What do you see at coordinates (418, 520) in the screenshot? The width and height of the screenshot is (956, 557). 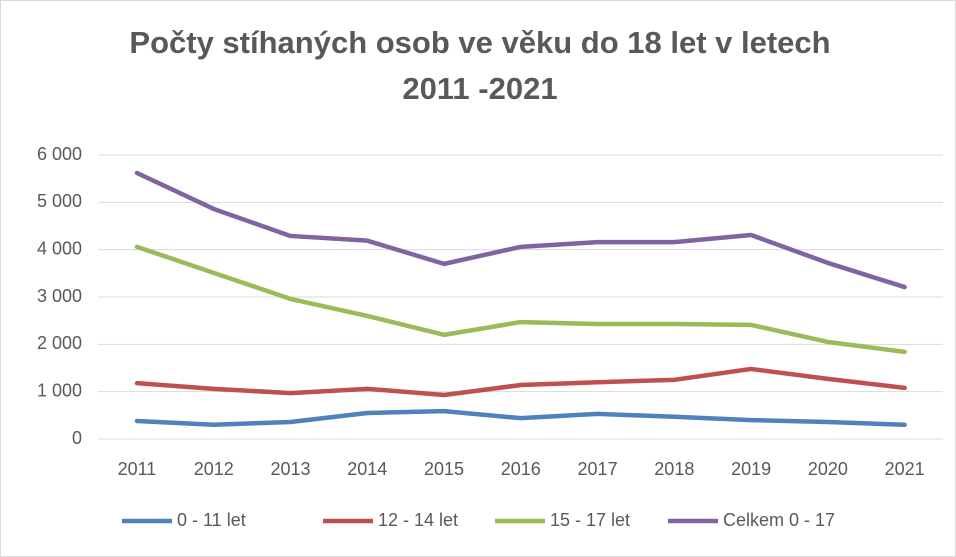 I see `legend-label: 12 - 14 let` at bounding box center [418, 520].